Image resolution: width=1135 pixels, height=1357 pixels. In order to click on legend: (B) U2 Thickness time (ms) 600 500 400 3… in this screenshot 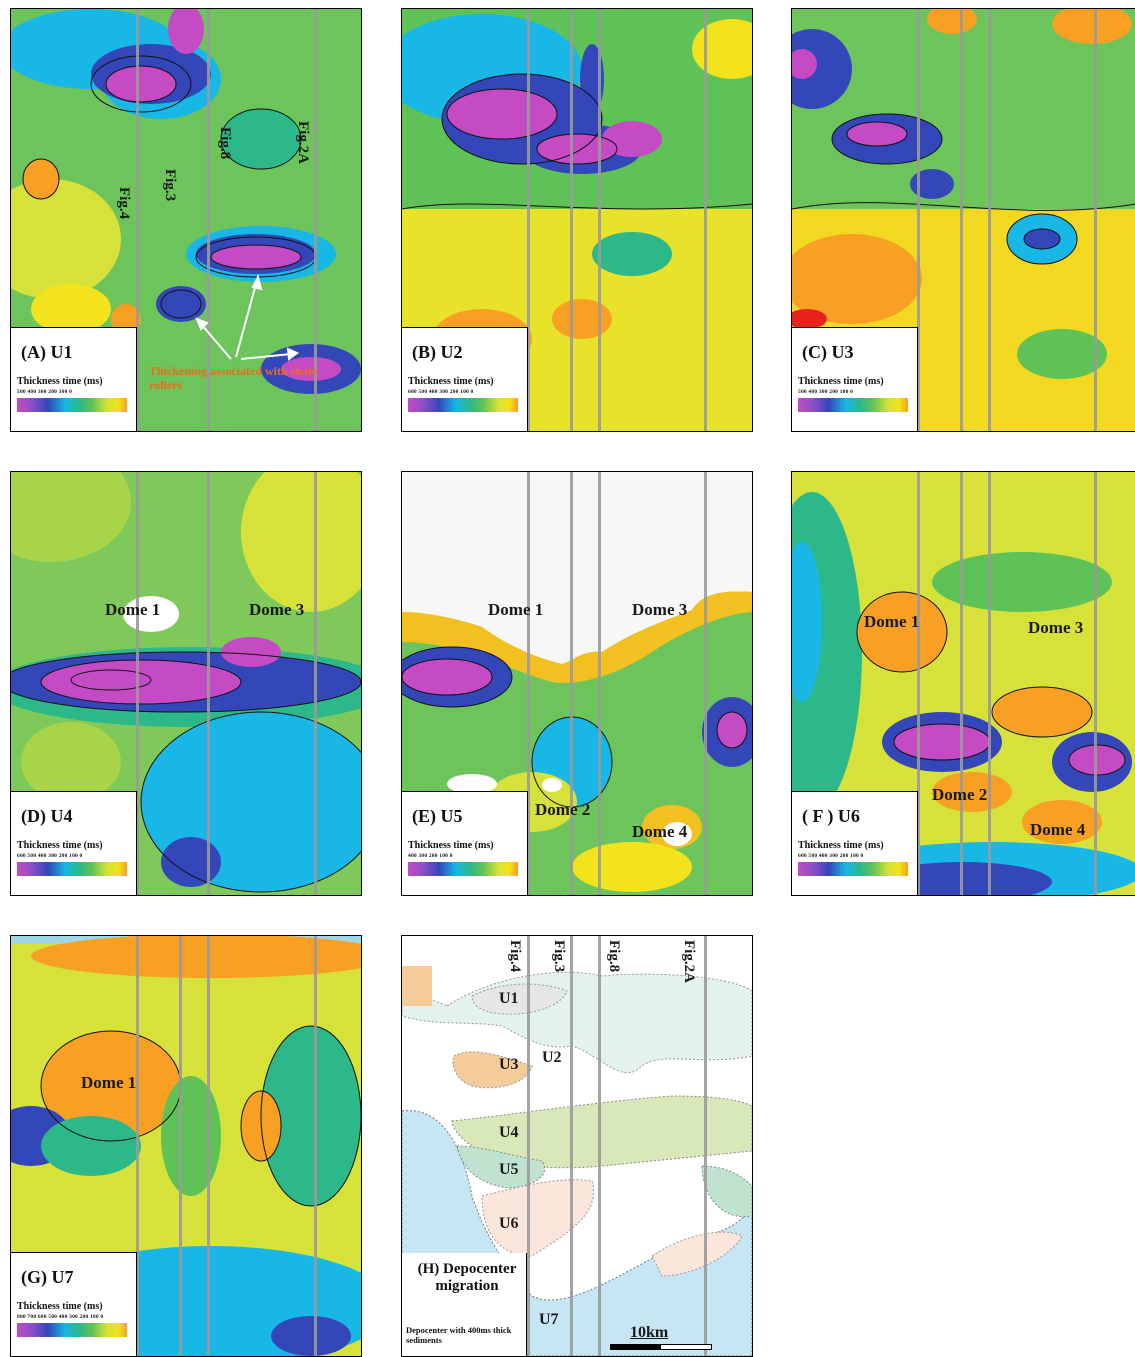, I will do `click(465, 379)`.